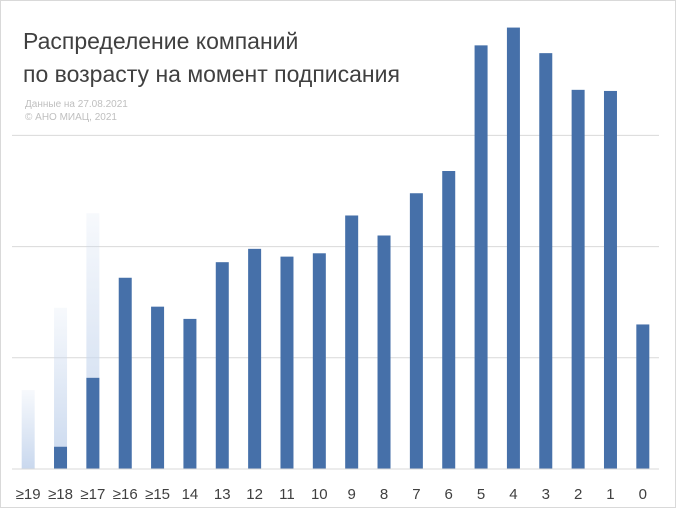  Describe the element at coordinates (222, 494) in the screenshot. I see `x-tick-label: 13` at that location.